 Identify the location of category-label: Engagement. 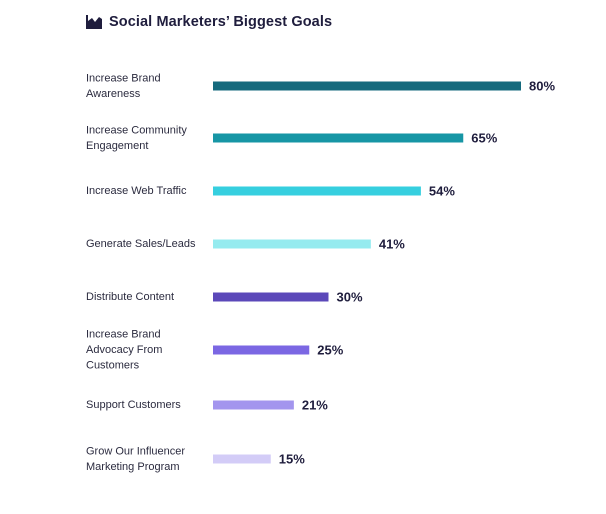
(117, 146).